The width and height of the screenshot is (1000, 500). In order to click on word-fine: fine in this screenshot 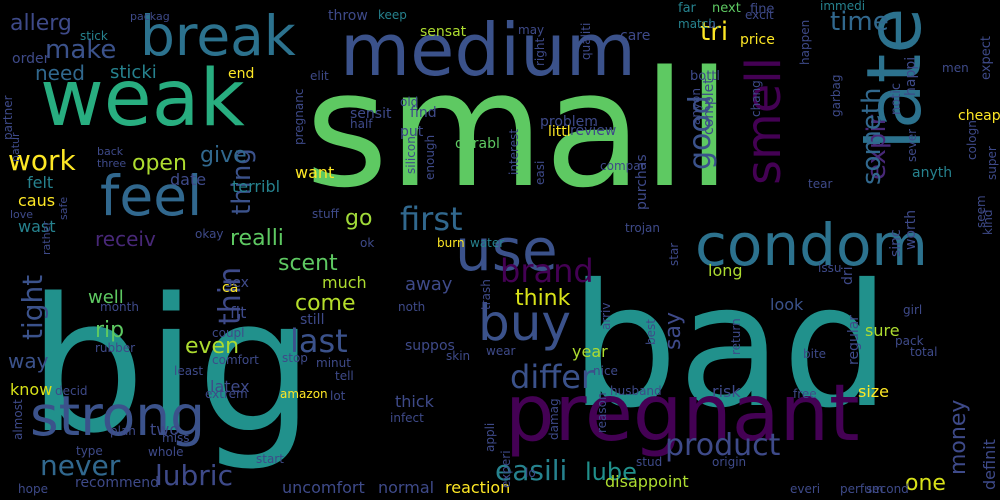, I will do `click(762, 9)`.